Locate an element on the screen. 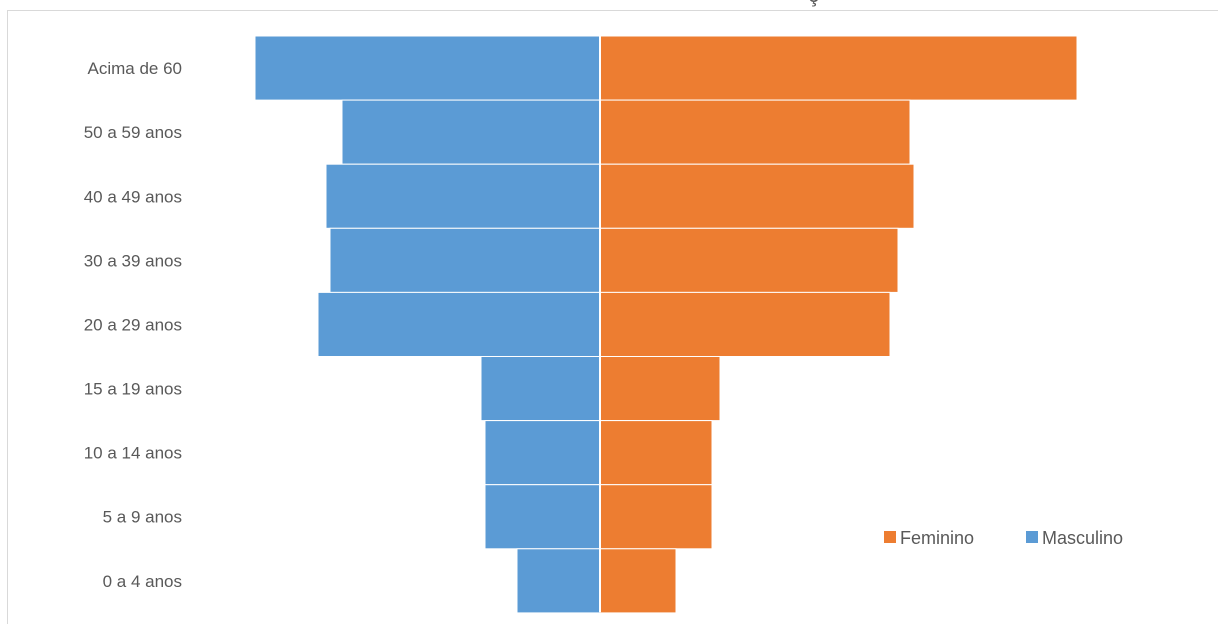  legend-swatch-feminino is located at coordinates (890, 537).